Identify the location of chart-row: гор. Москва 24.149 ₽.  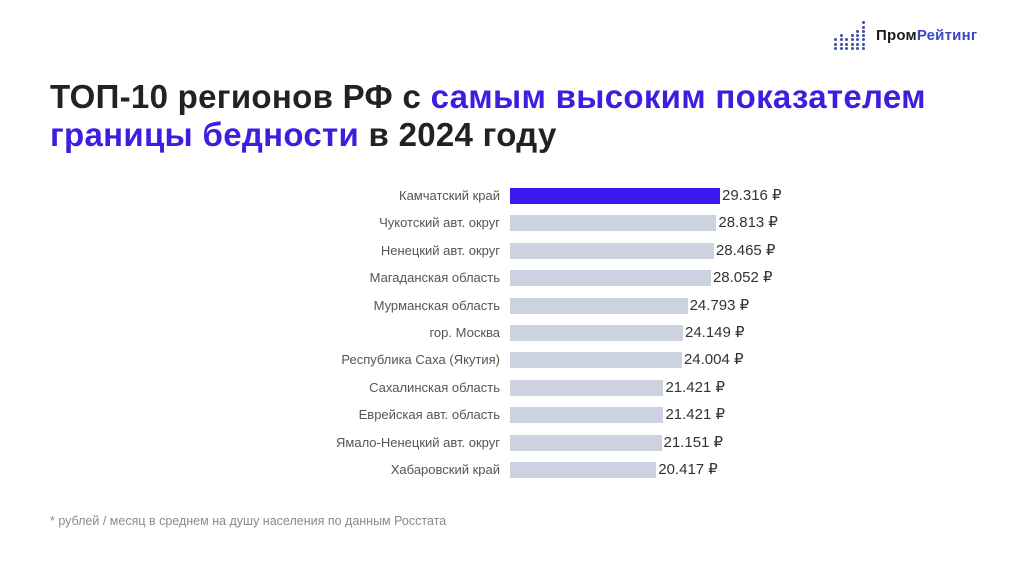
(515, 333).